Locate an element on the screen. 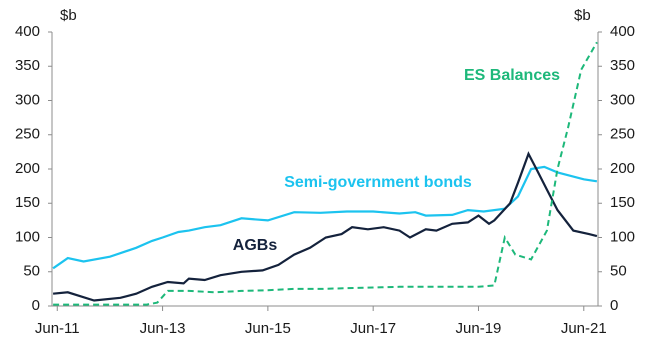  y-tick-label: 350 is located at coordinates (27, 65).